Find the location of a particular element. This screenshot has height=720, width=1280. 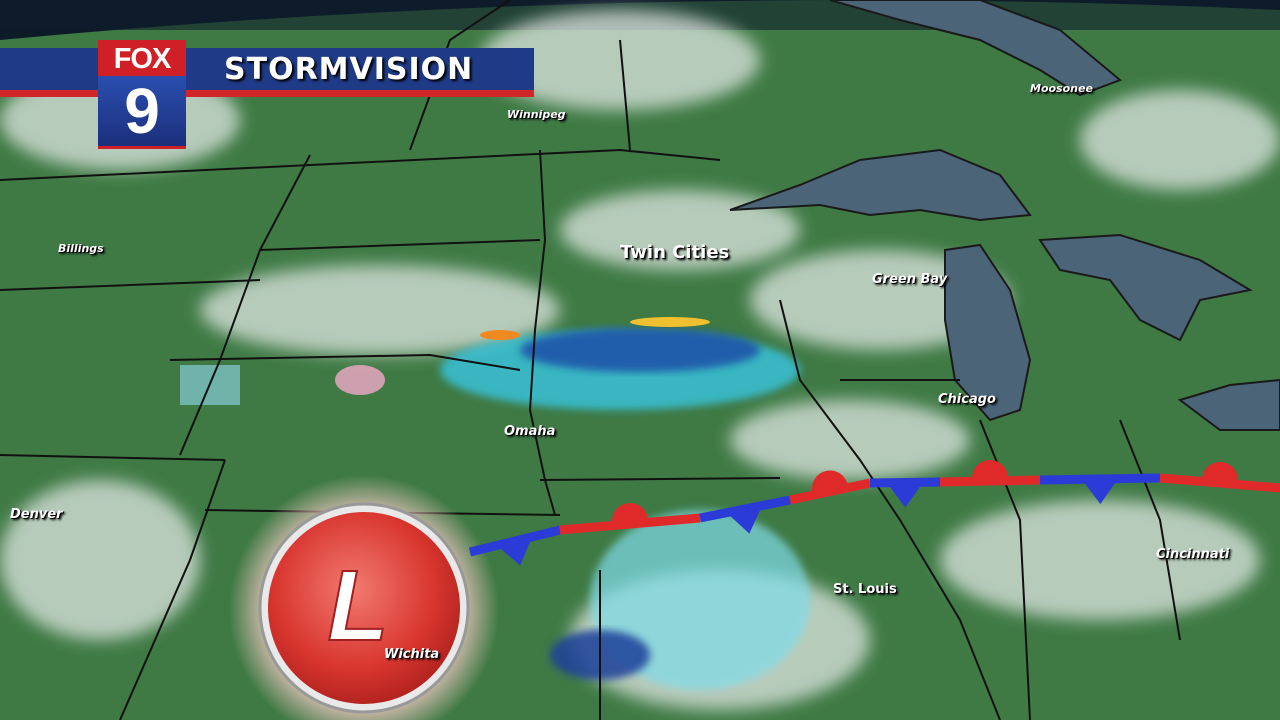

fox9-logo: FOX 9 is located at coordinates (142, 94).